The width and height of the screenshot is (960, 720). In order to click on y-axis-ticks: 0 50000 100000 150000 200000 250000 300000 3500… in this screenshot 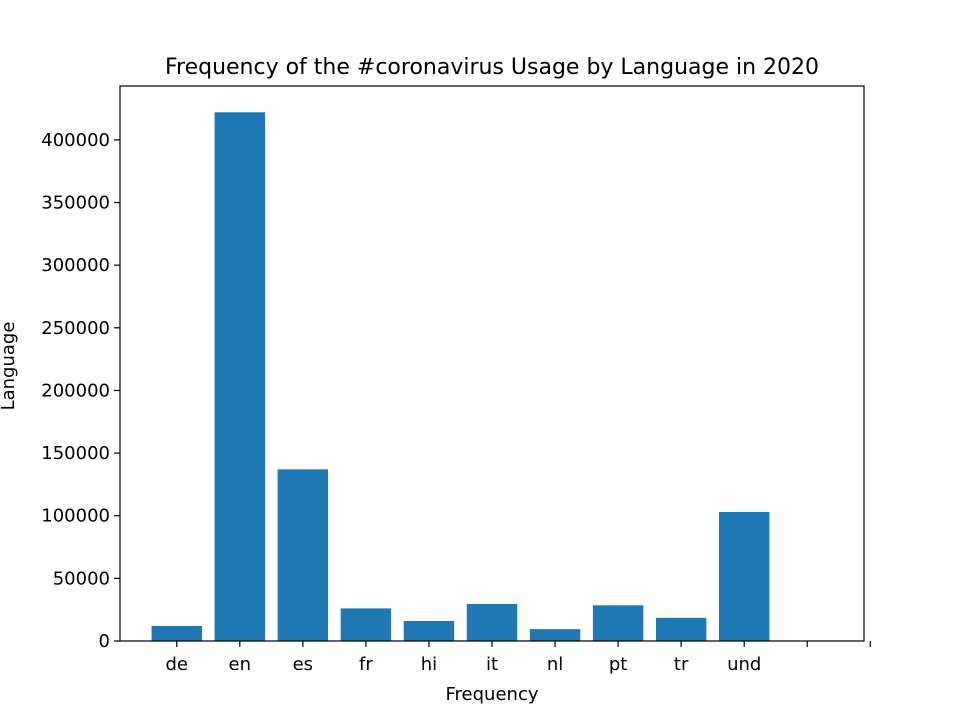, I will do `click(80, 391)`.